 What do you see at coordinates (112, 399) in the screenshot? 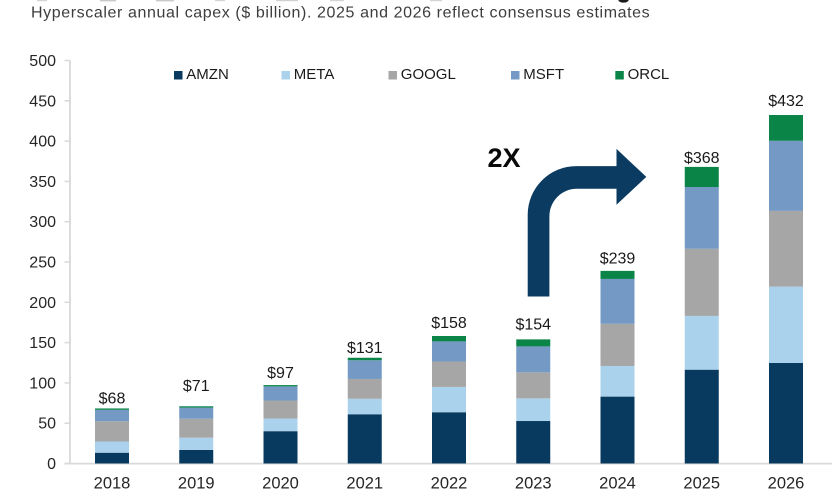
I see `svg-text: $68` at bounding box center [112, 399].